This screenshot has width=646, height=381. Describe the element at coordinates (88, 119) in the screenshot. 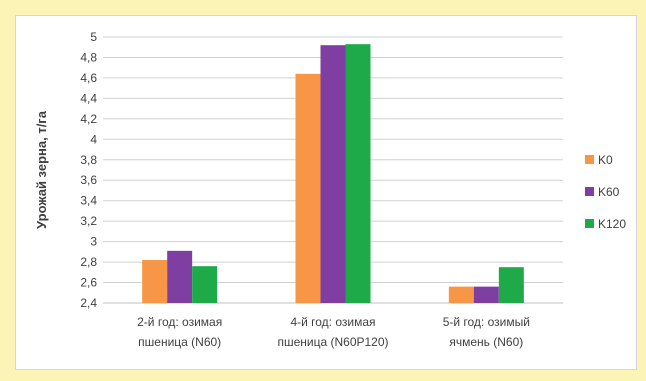

I see `y-tick-label: 4,2` at that location.